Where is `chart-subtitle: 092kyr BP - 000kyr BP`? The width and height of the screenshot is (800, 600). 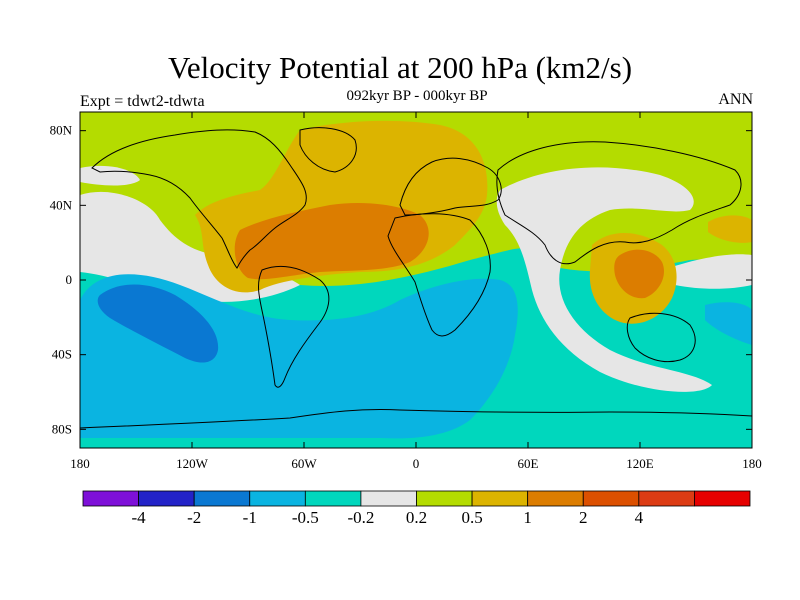
chart-subtitle: 092kyr BP - 000kyr BP is located at coordinates (417, 96).